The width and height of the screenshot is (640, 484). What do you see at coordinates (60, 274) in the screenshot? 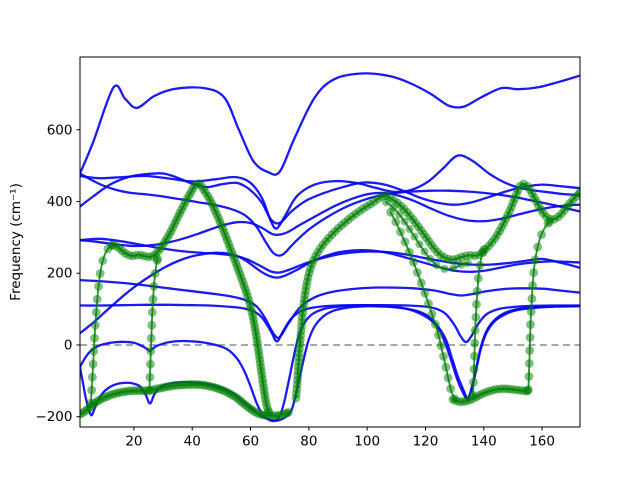
I see `y-tick-label: 200` at bounding box center [60, 274].